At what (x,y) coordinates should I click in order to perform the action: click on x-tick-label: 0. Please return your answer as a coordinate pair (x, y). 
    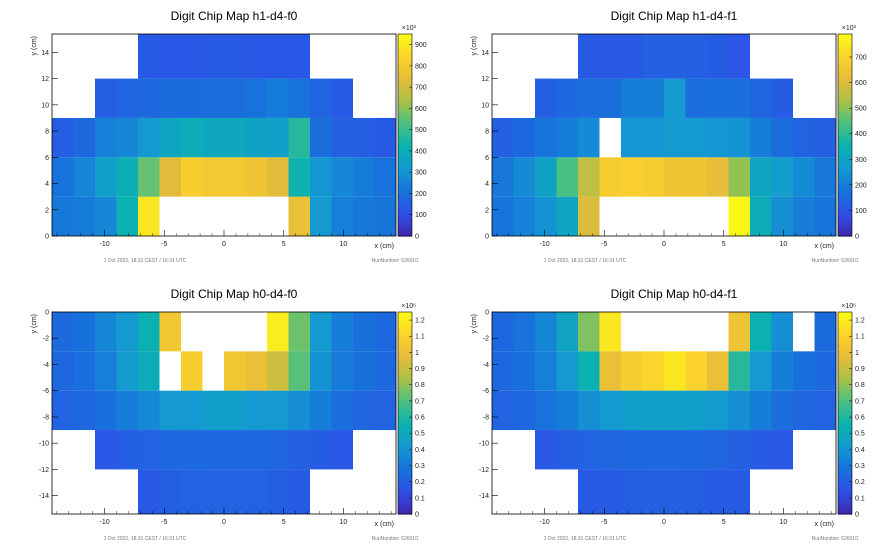
    Looking at the image, I should click on (664, 244).